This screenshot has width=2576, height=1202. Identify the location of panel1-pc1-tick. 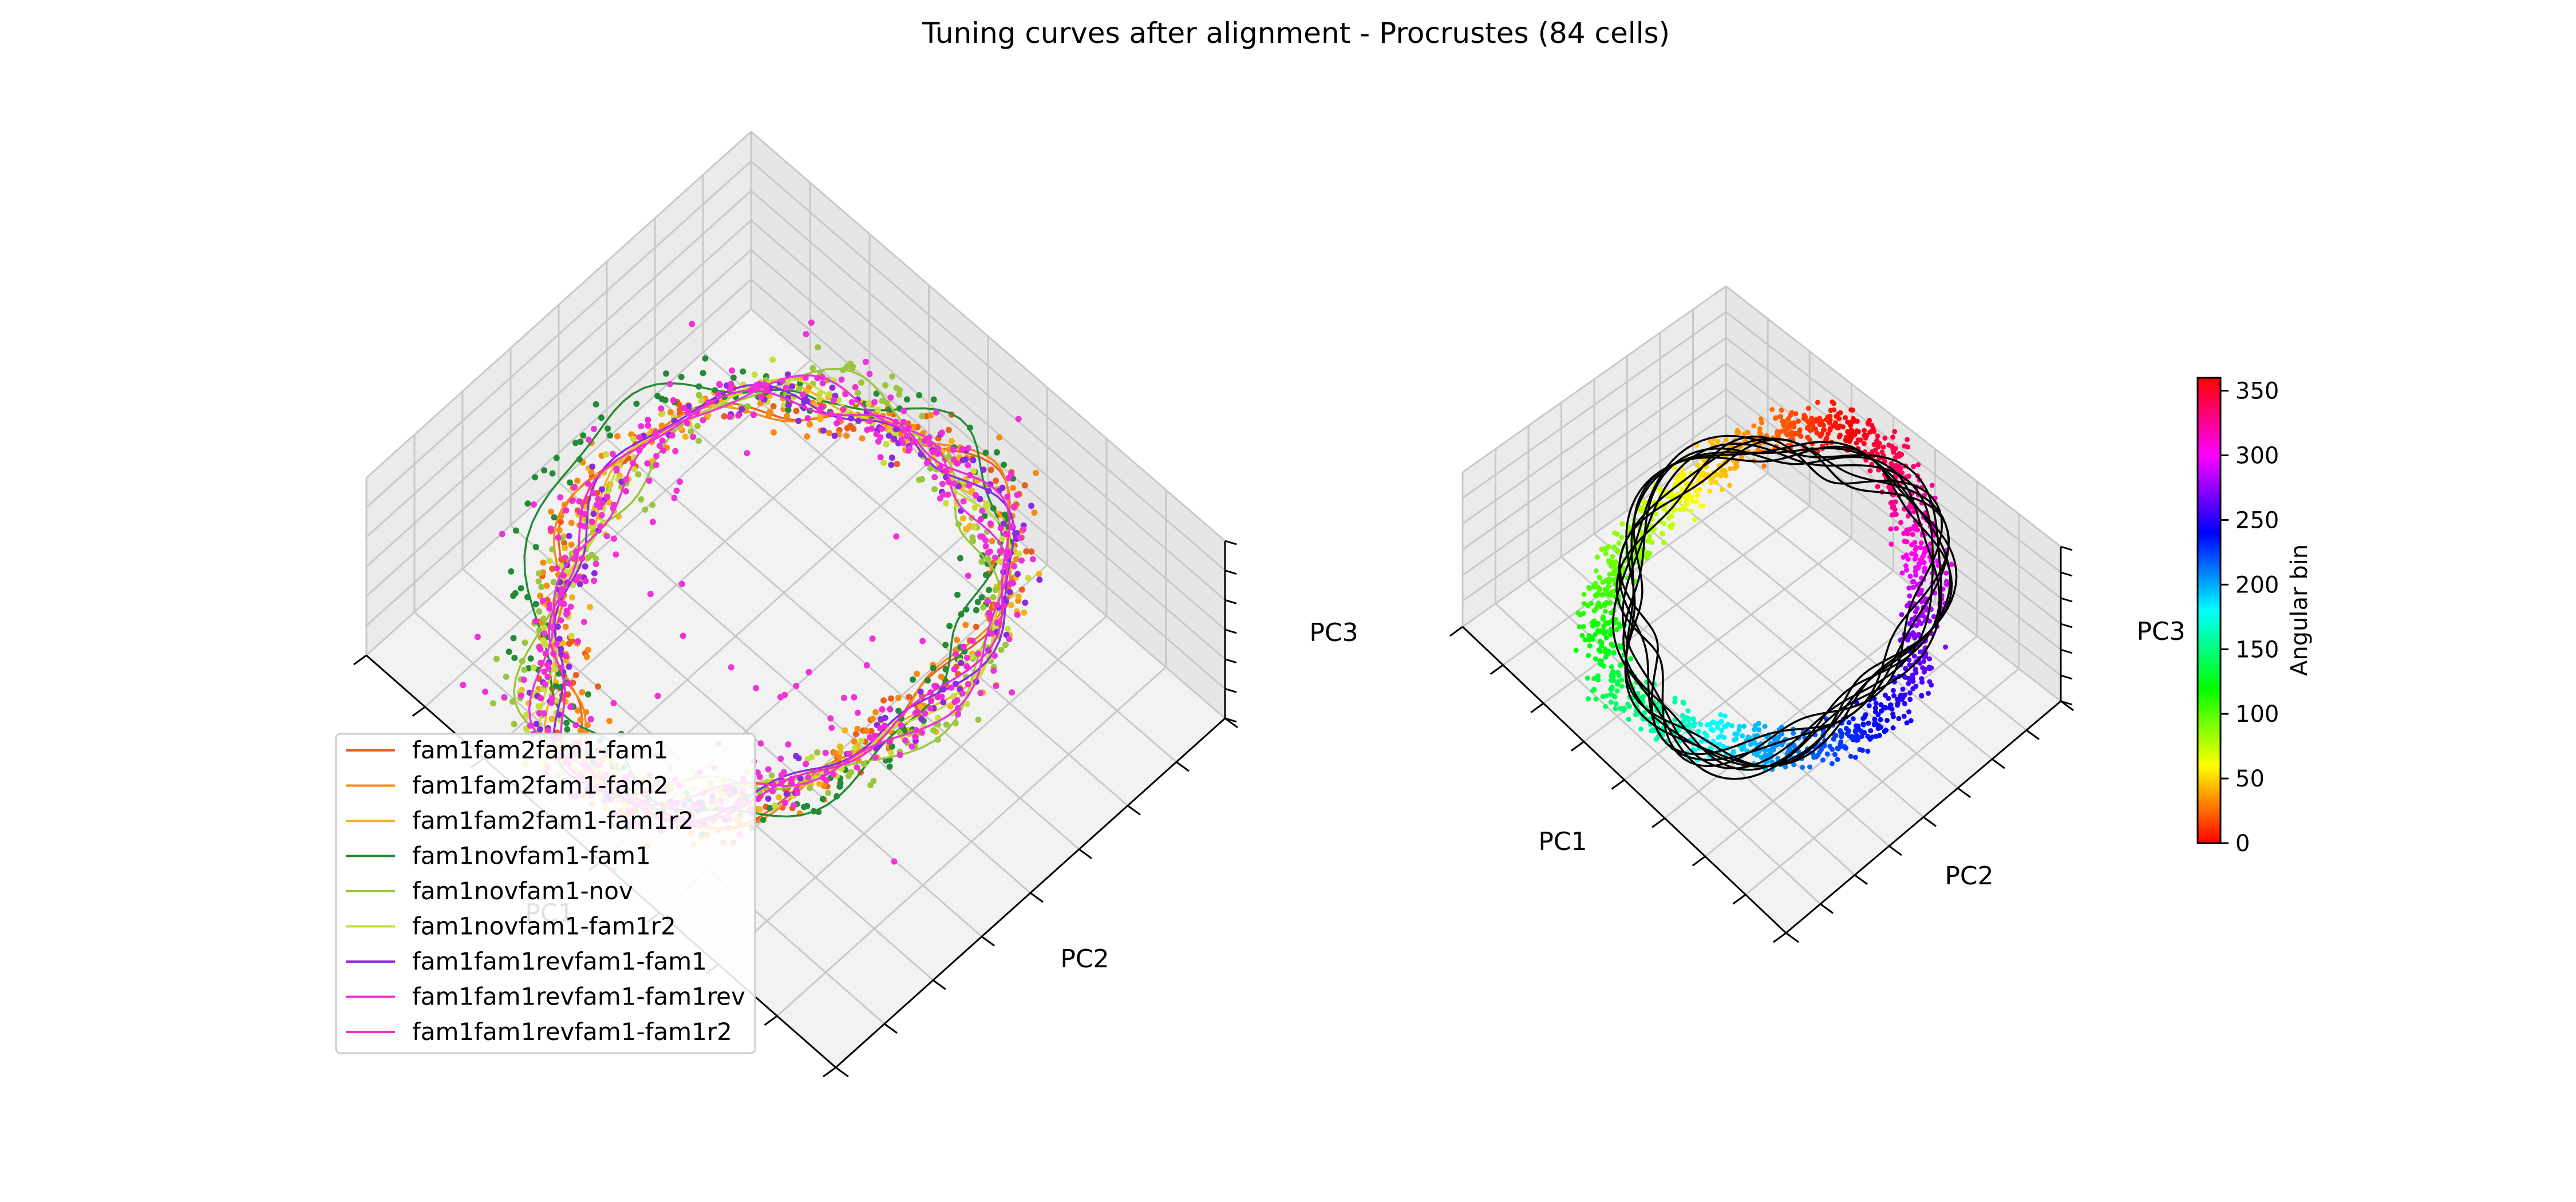
(360, 660).